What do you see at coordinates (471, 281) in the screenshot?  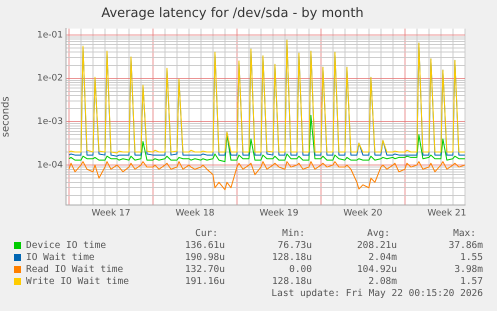 I see `text: 1.57` at bounding box center [471, 281].